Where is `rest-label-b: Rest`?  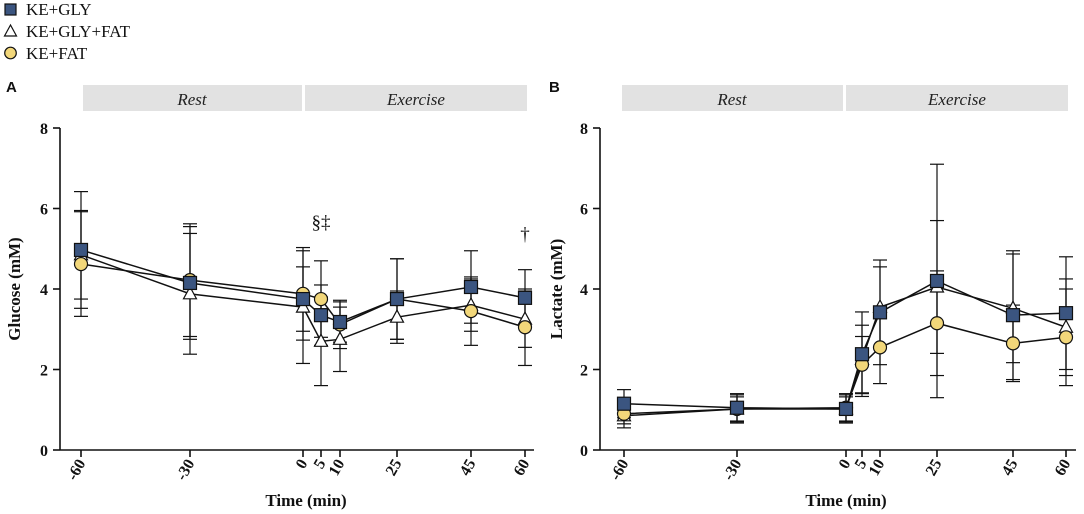 rest-label-b: Rest is located at coordinates (732, 99).